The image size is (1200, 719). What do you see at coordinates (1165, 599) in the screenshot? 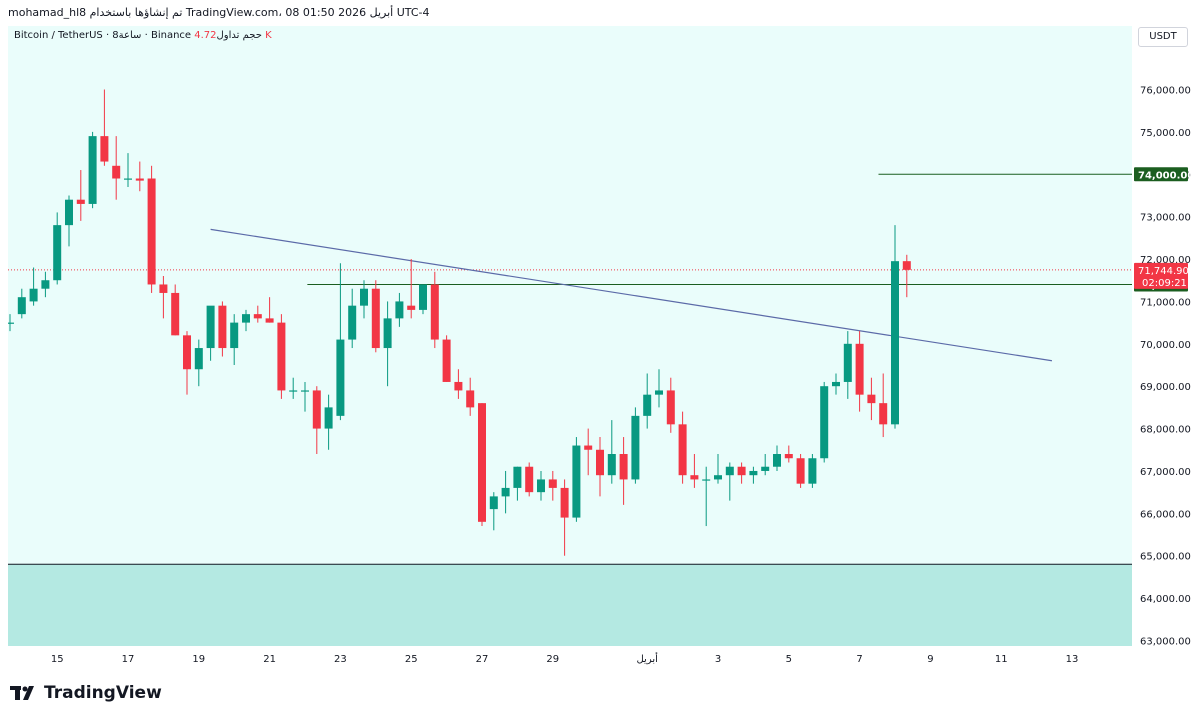
I see `price-tick-label: 64,000.00` at bounding box center [1165, 599].